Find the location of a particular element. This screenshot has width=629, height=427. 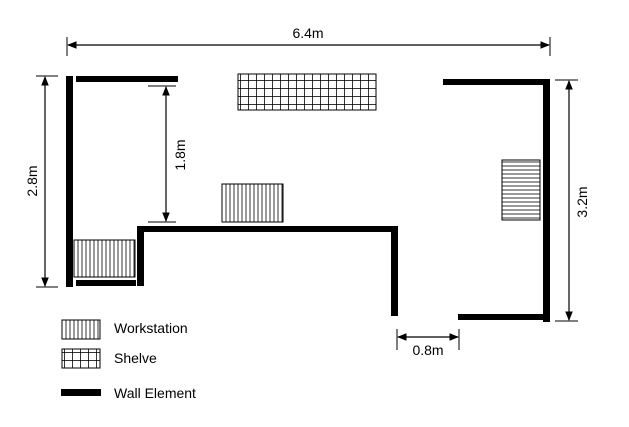

wall-left is located at coordinates (69, 181).